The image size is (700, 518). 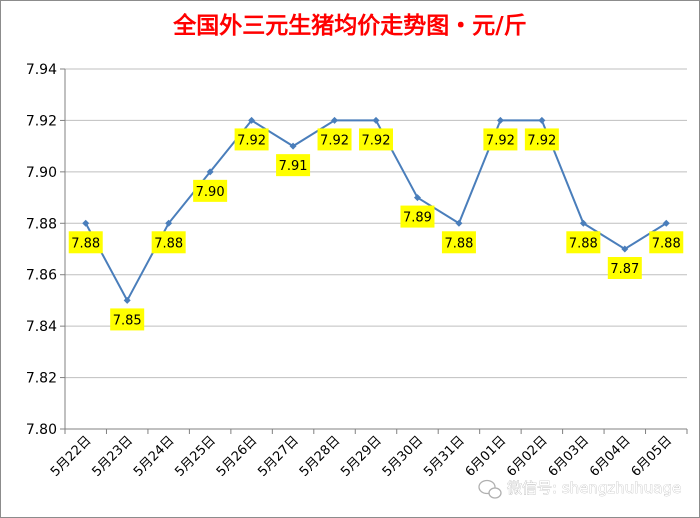 I want to click on x-tick-label: 5月23日, so click(x=112, y=456).